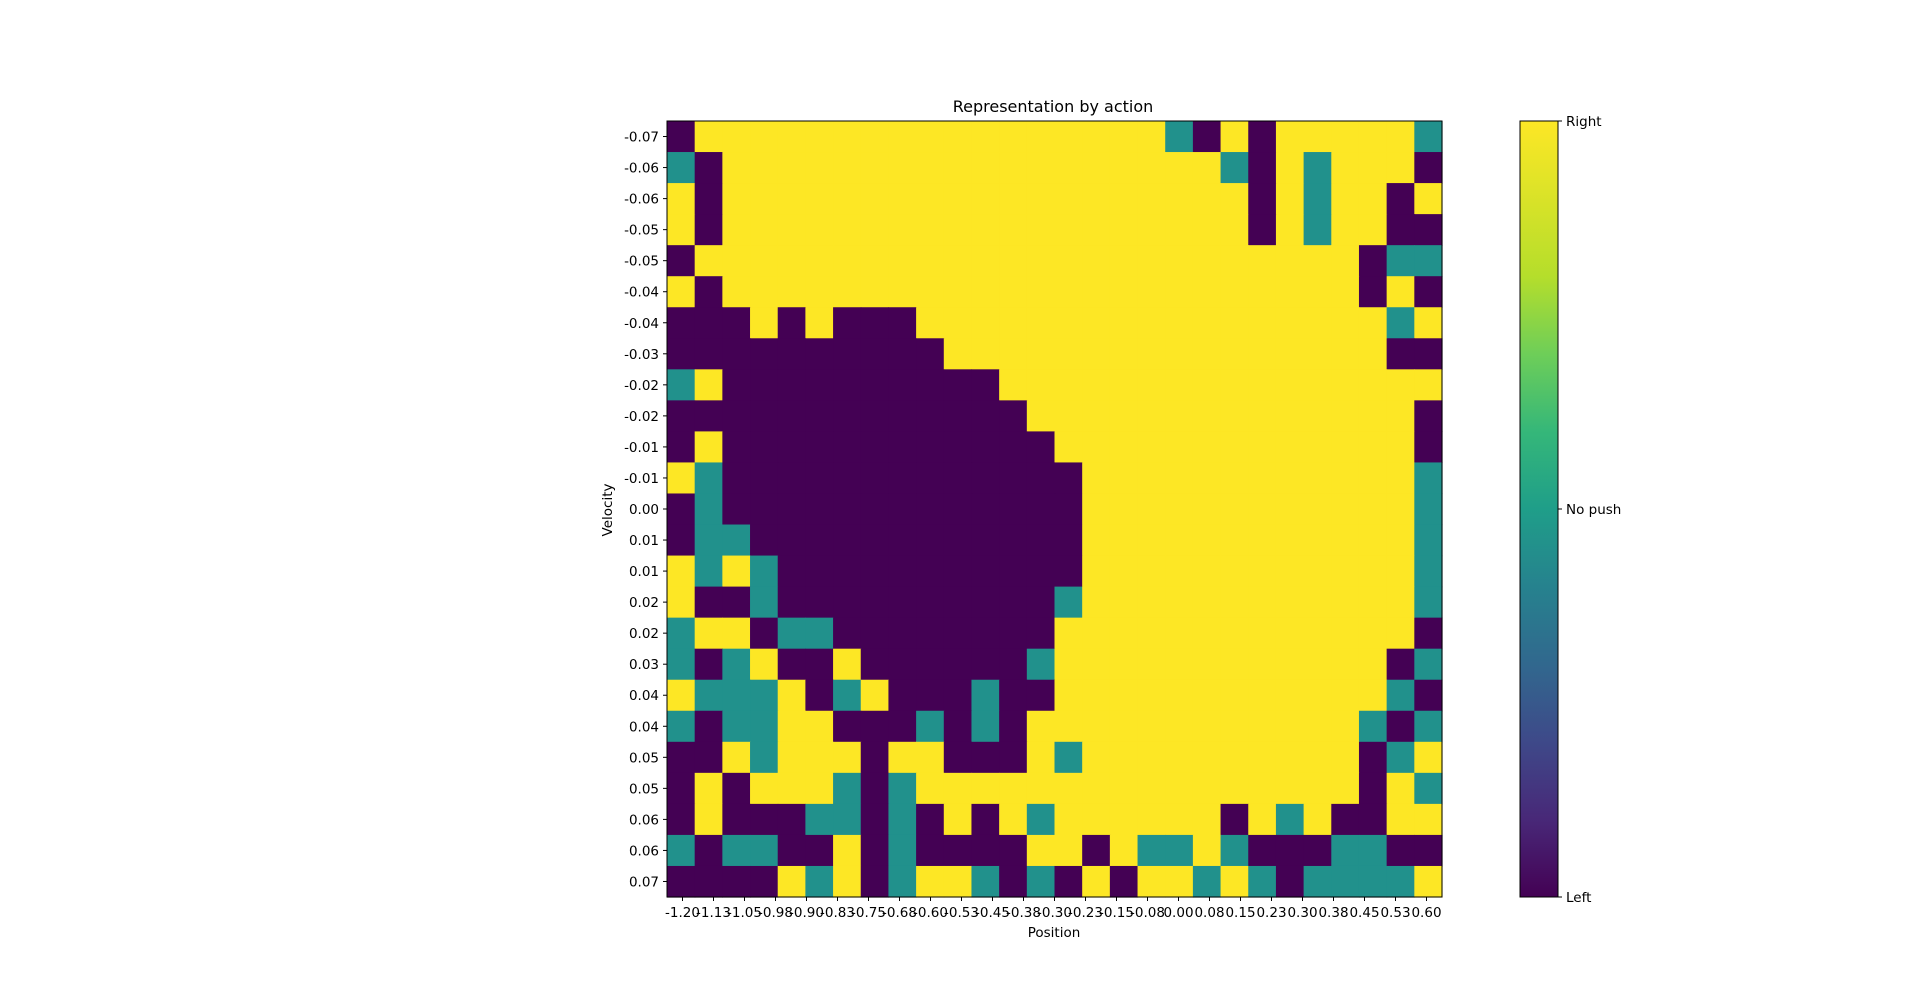 The image size is (1920, 1003). I want to click on y-tick-label: 0.04, so click(644, 727).